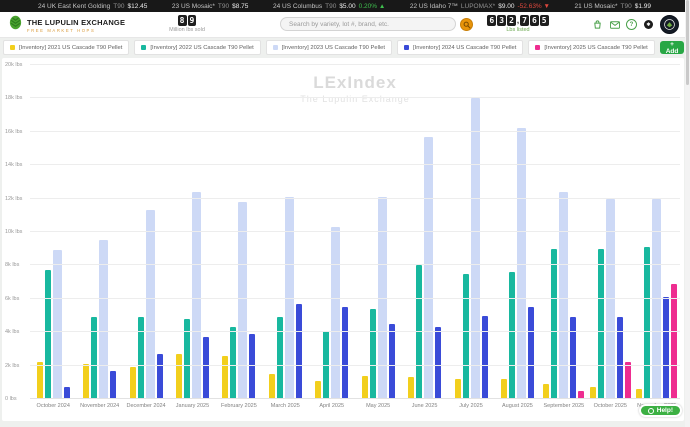  I want to click on x-axis-tick-label: April 2025, so click(332, 406).